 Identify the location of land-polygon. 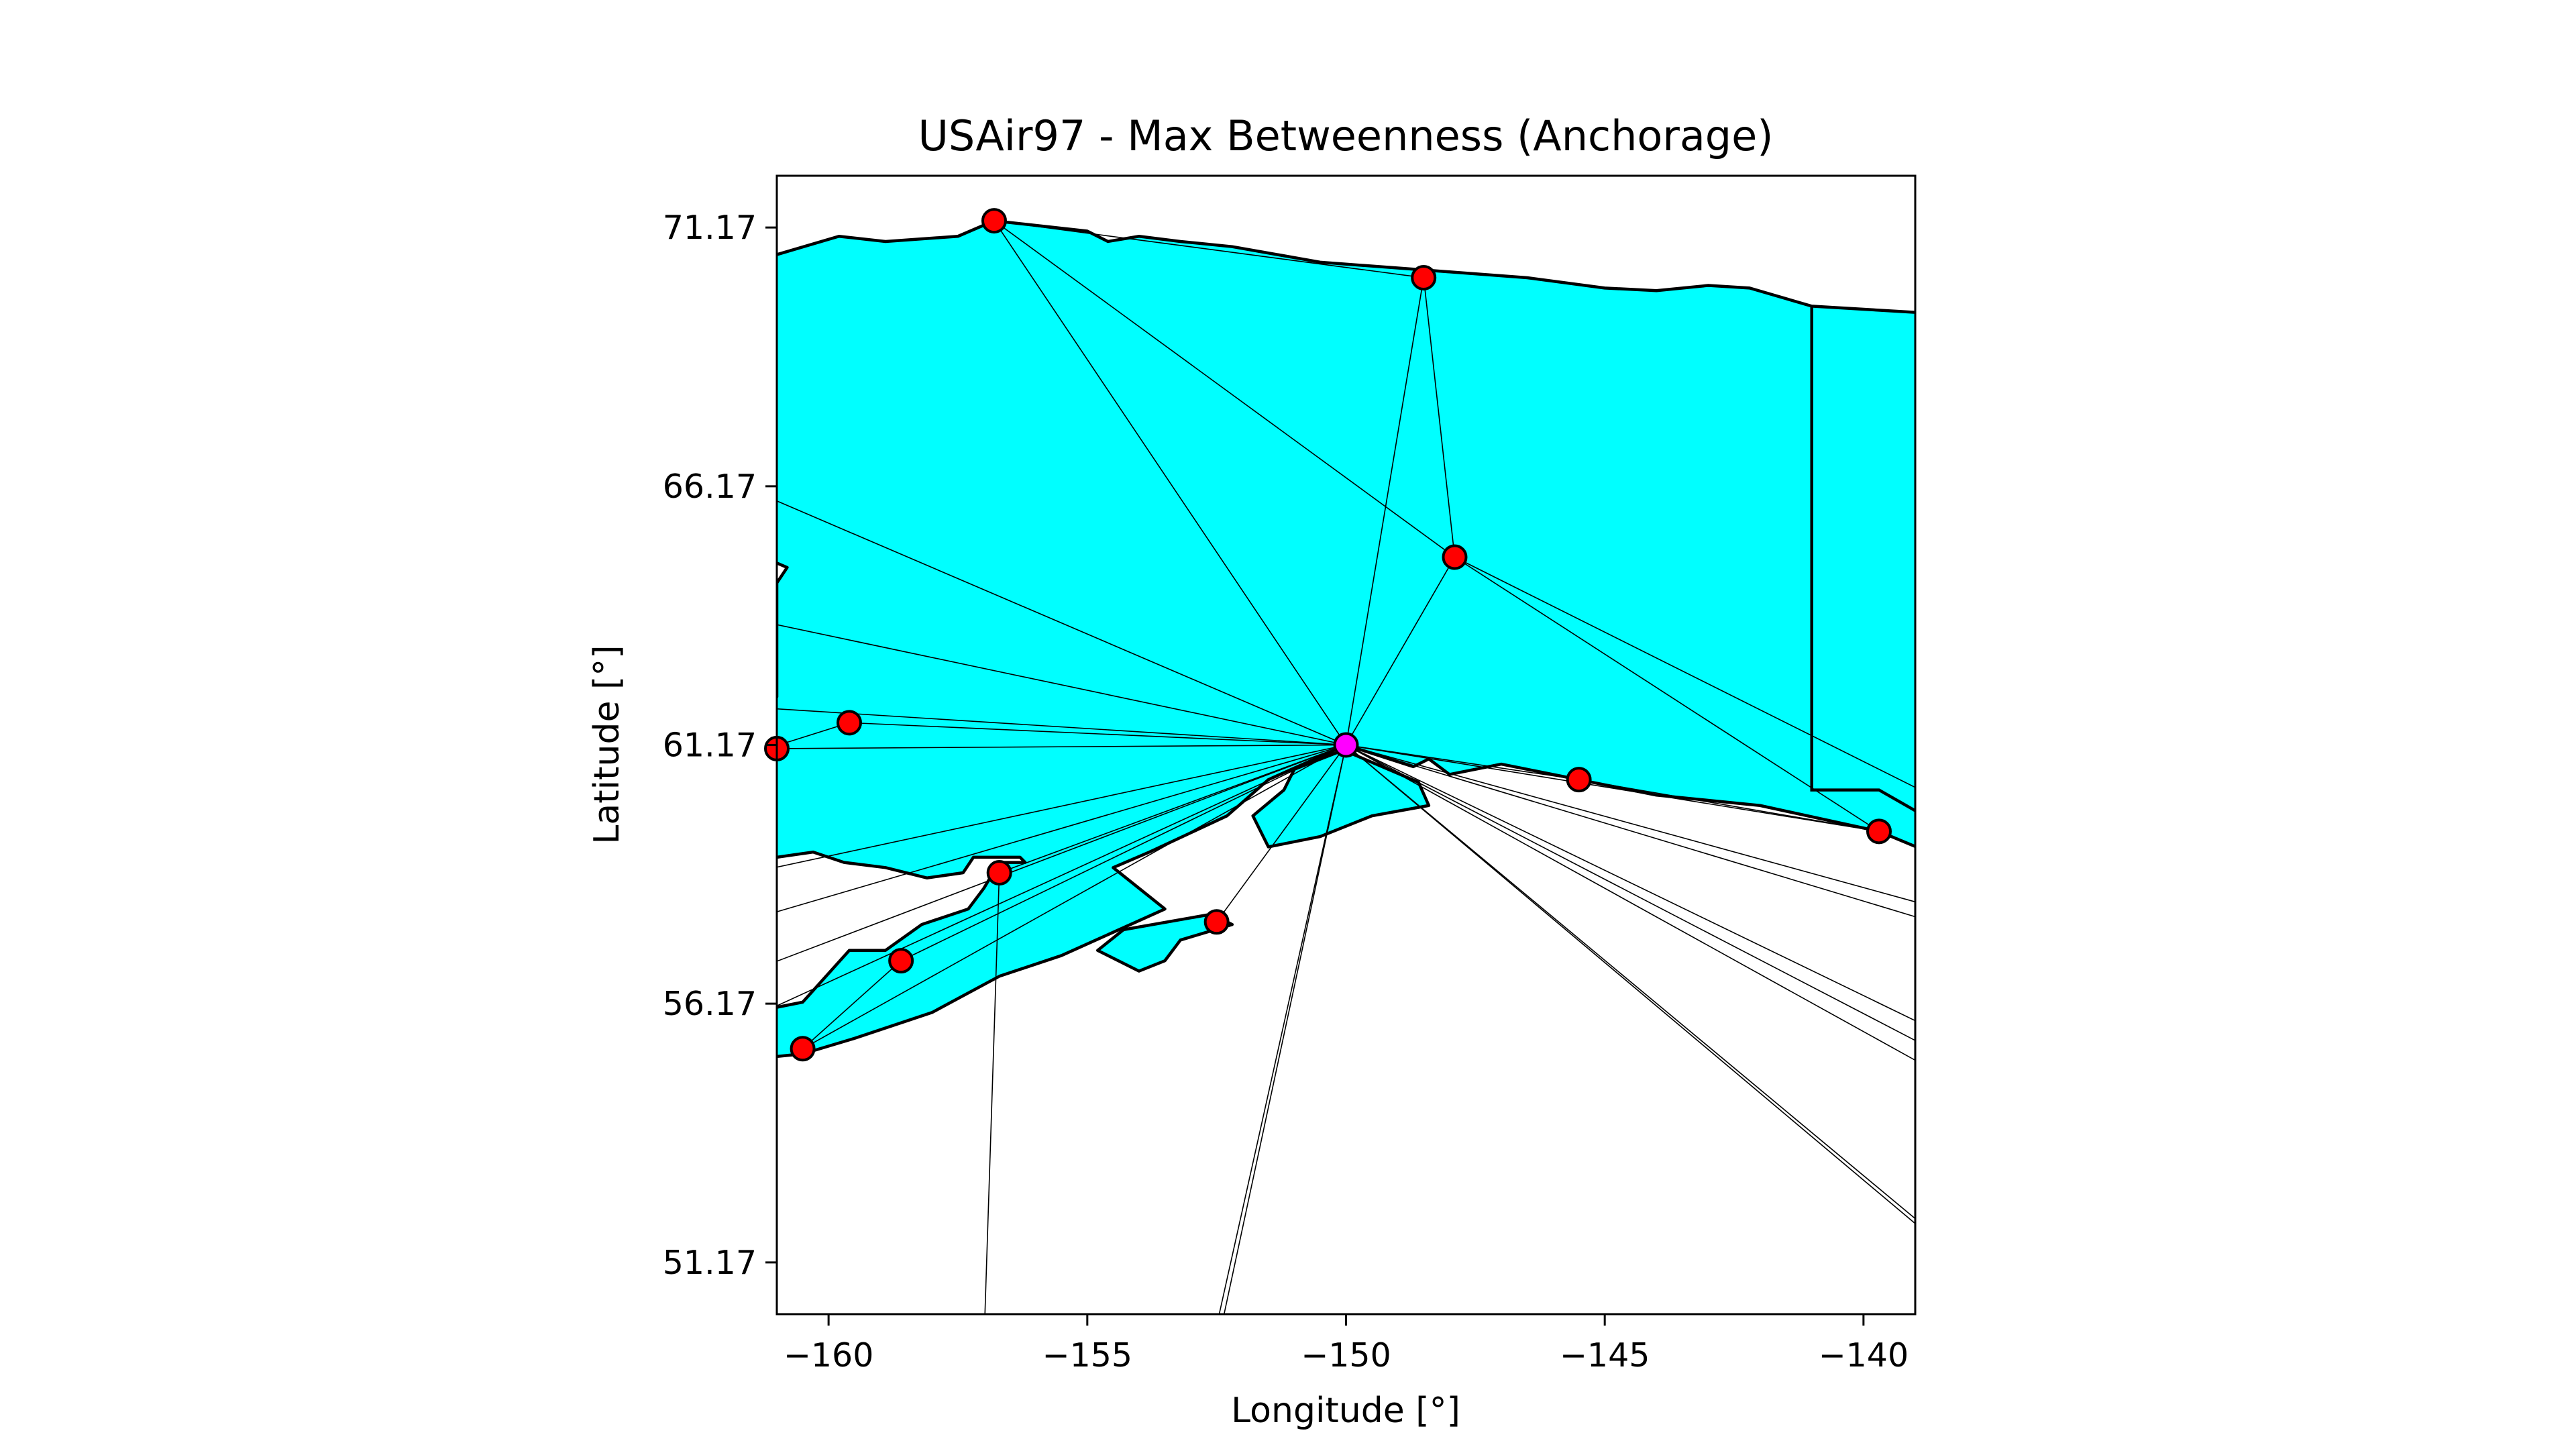
(1341, 798).